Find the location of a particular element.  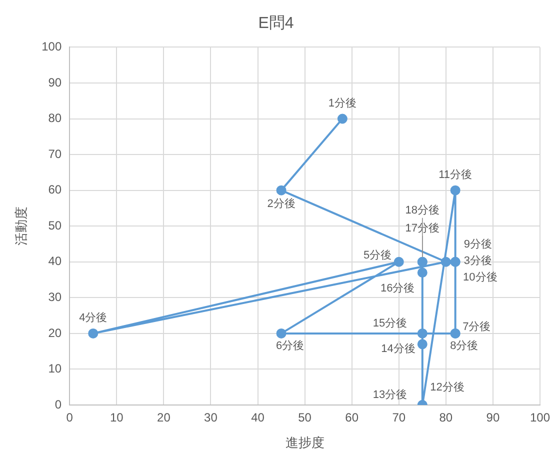

x-axis-title: 進捗度 is located at coordinates (304, 442).